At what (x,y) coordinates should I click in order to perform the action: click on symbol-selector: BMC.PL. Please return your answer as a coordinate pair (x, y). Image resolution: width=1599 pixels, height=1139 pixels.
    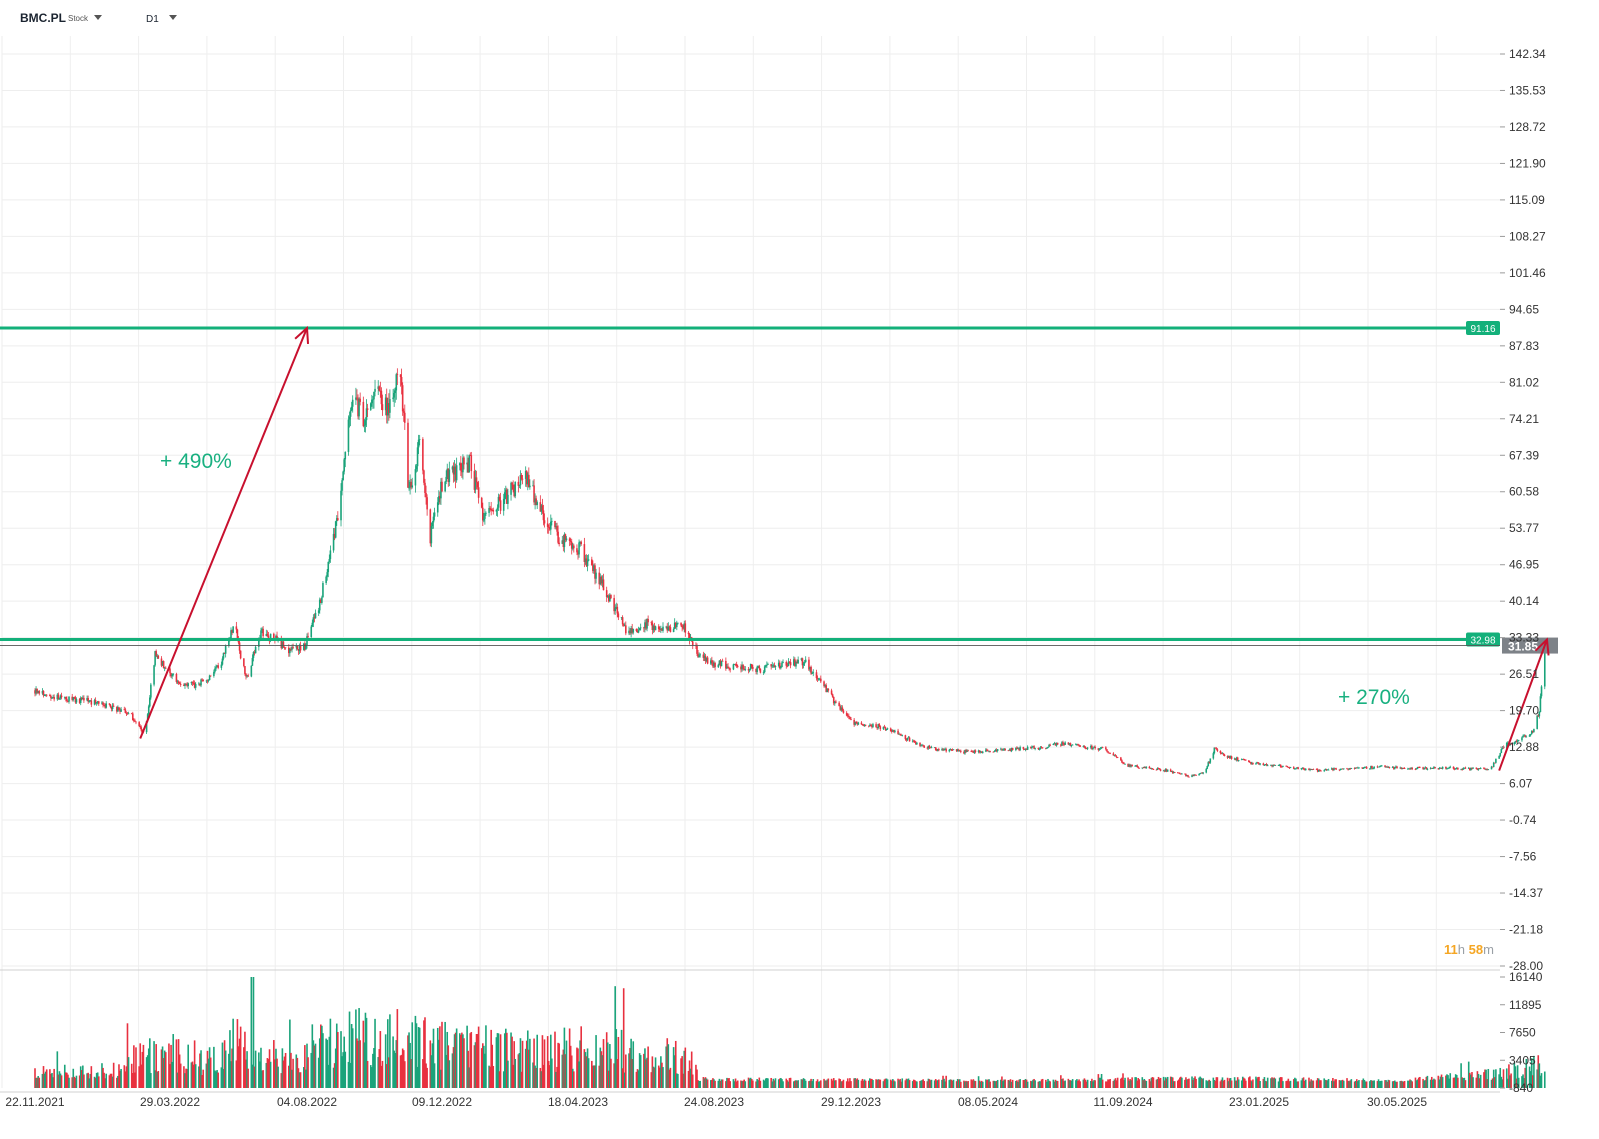
    Looking at the image, I should click on (43, 18).